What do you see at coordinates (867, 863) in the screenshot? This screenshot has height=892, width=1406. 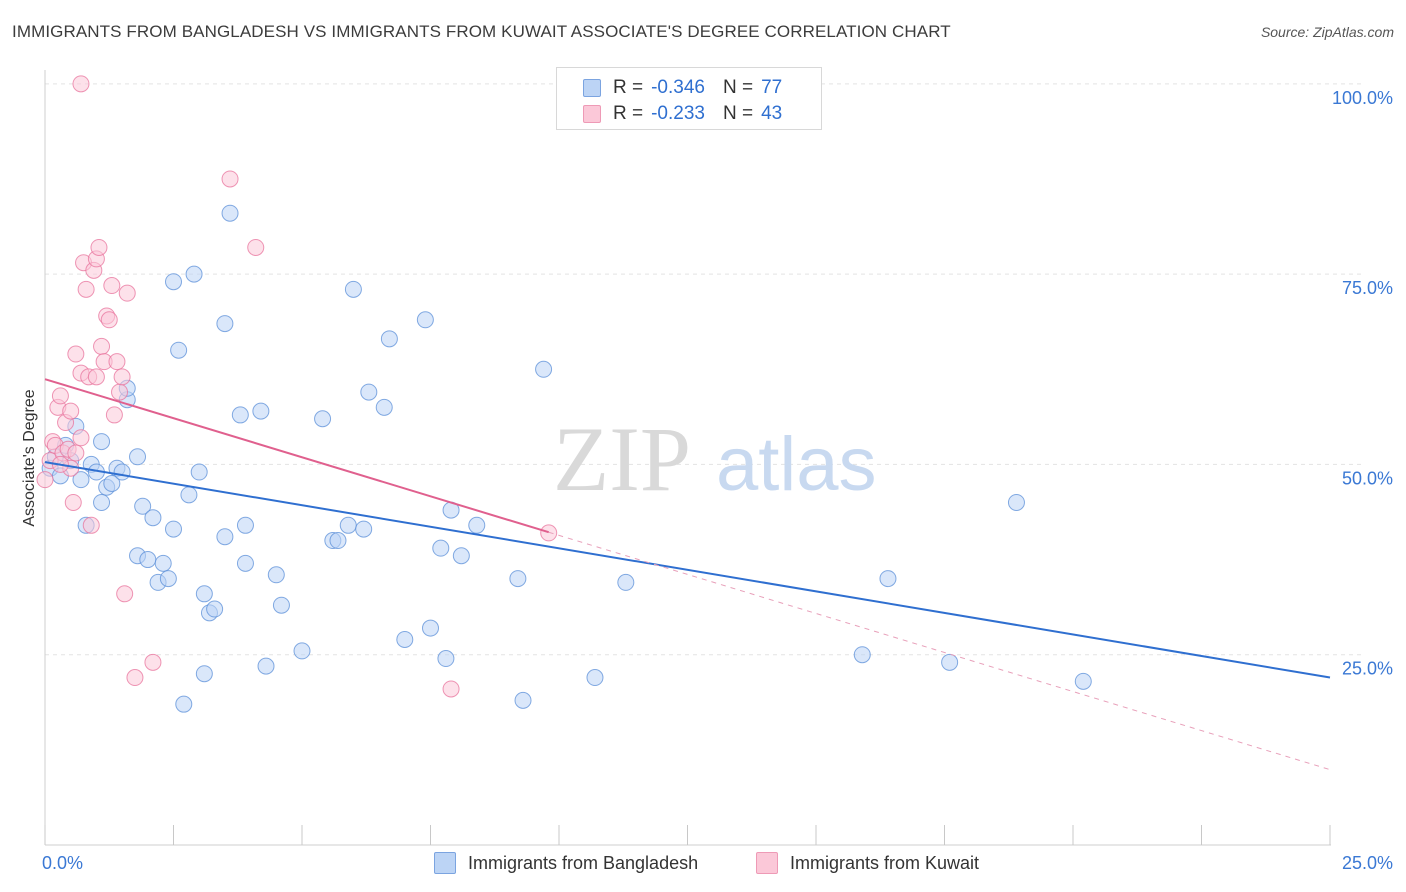 I see `series-legend-item-kuwait: Immigrants from Kuwait` at bounding box center [867, 863].